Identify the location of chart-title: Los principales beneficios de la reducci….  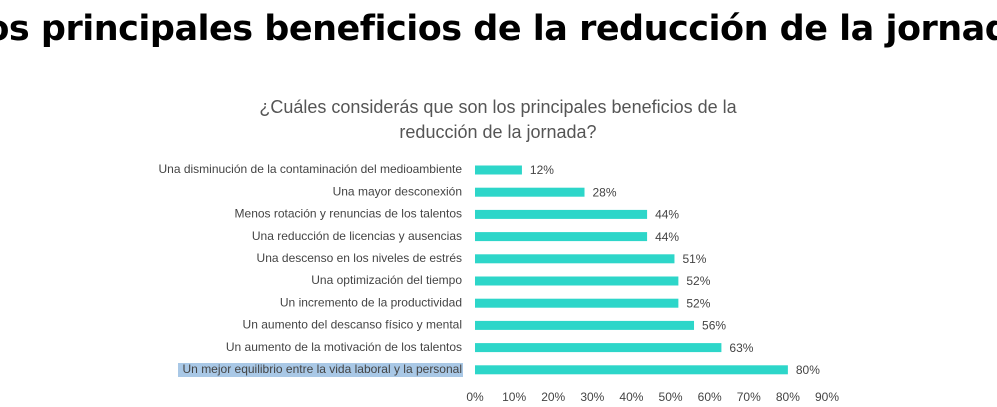
(498, 29).